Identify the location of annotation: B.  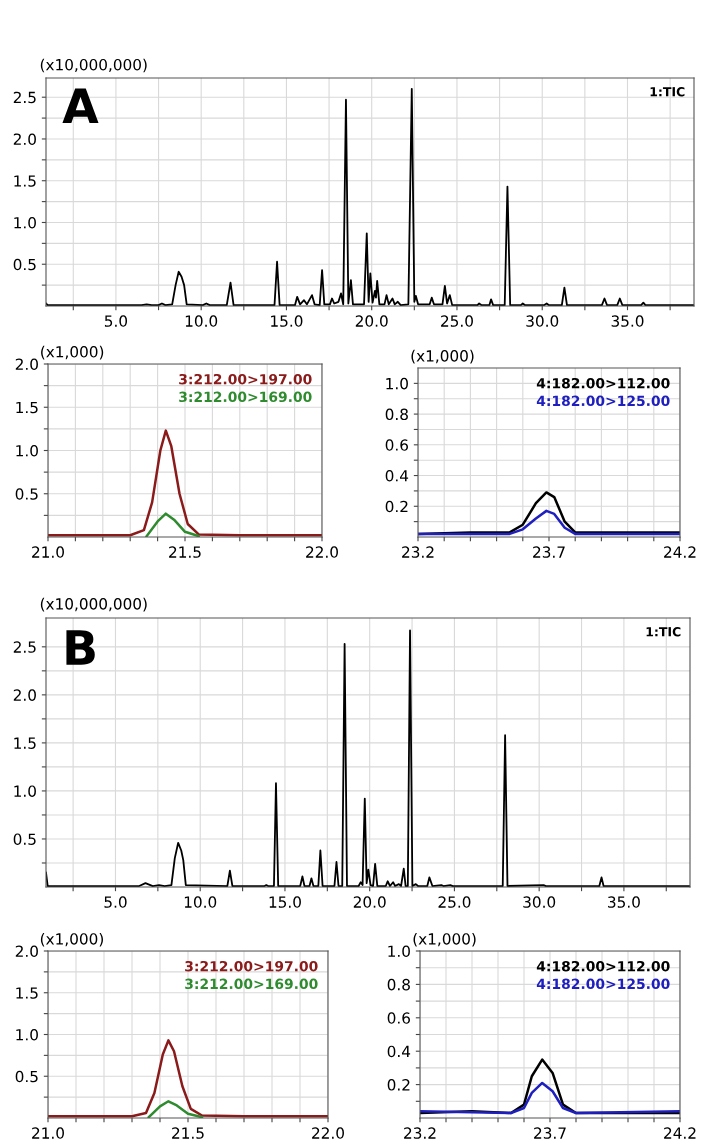
(80, 647).